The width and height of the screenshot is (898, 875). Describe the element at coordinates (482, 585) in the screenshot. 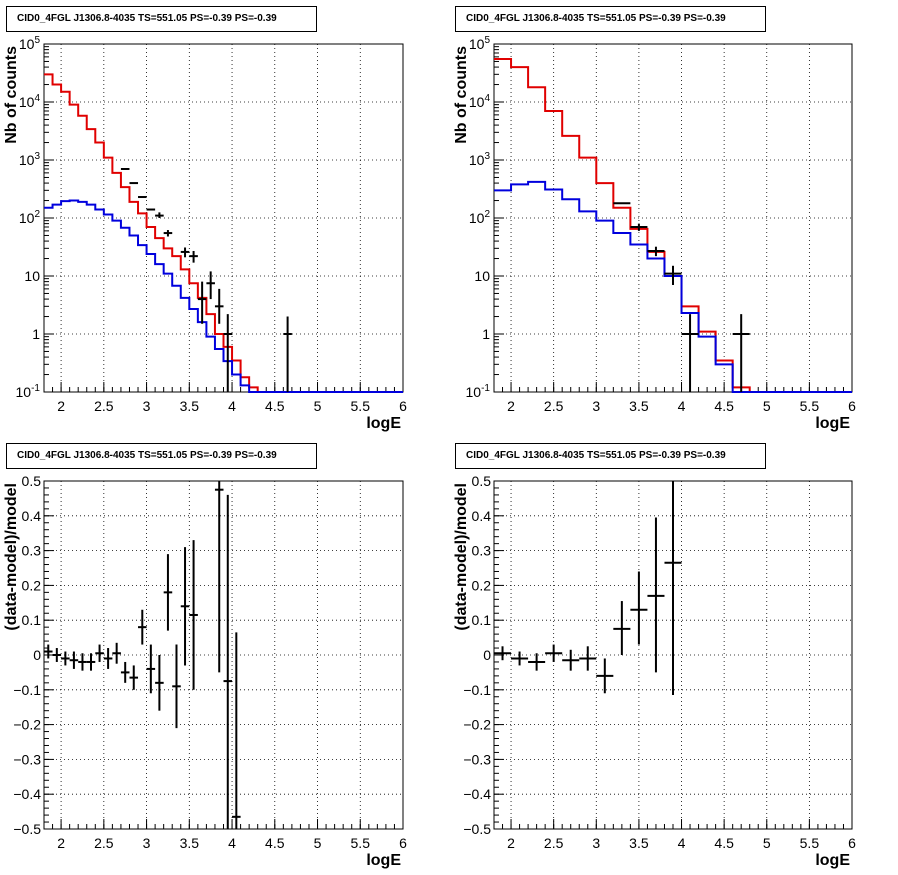

I see `y-tick-label: 0.2` at that location.